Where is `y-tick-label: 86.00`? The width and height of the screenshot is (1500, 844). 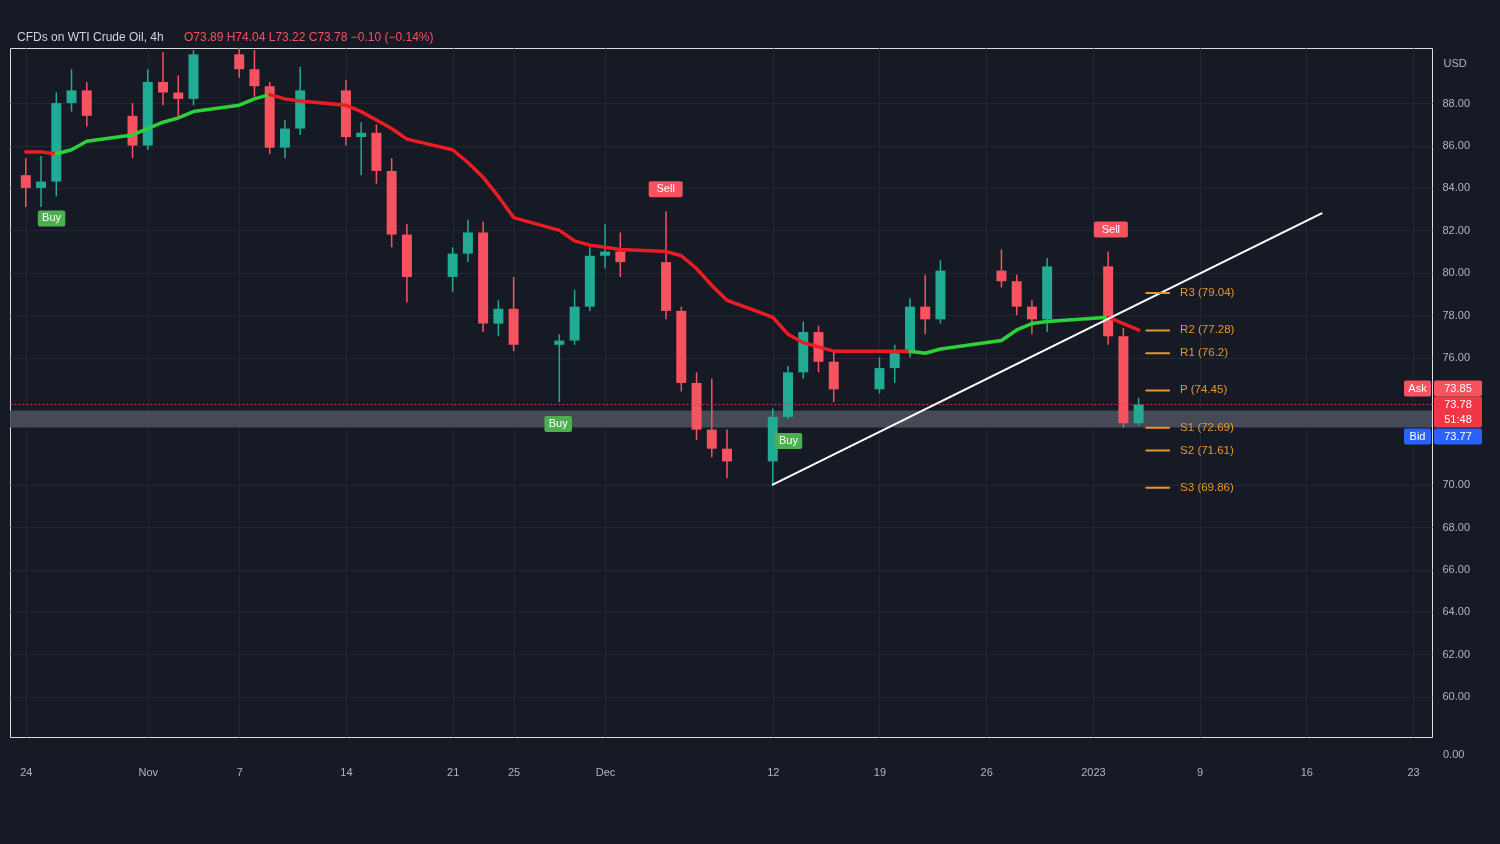
y-tick-label: 86.00 is located at coordinates (1456, 145).